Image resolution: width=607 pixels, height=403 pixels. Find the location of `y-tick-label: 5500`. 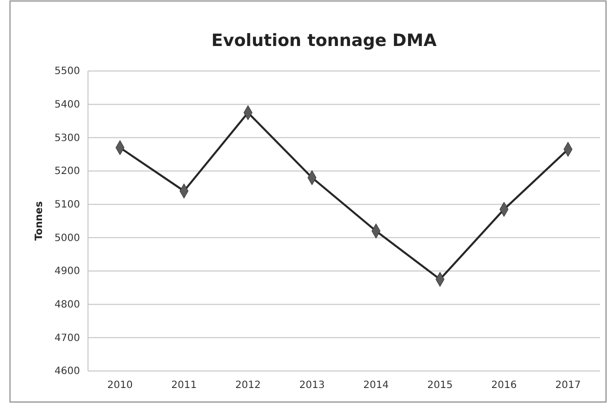

y-tick-label: 5500 is located at coordinates (67, 72).